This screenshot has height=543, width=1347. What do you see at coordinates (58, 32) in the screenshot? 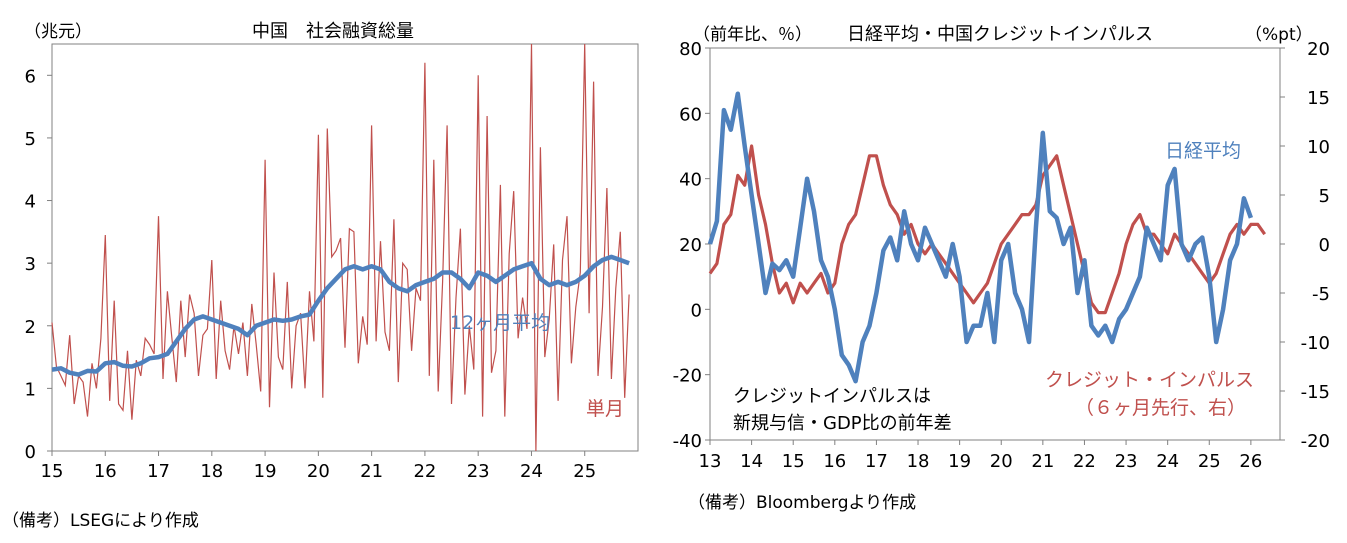
I see `left-unit-label: （兆元）` at bounding box center [58, 32].